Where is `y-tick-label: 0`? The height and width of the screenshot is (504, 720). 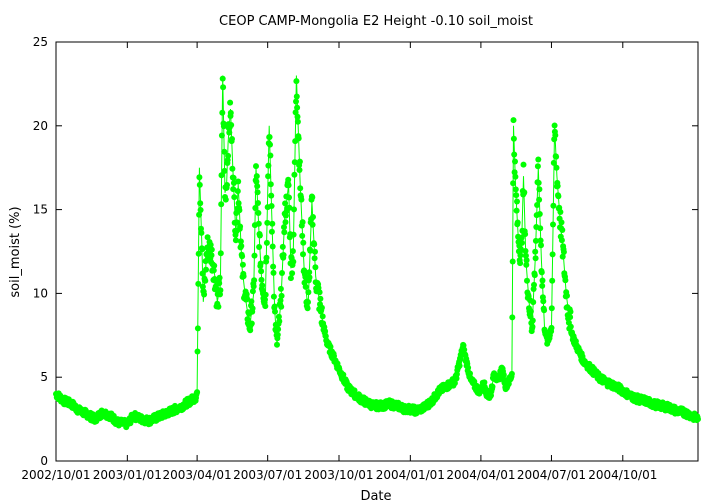 y-tick-label: 0 is located at coordinates (44, 461).